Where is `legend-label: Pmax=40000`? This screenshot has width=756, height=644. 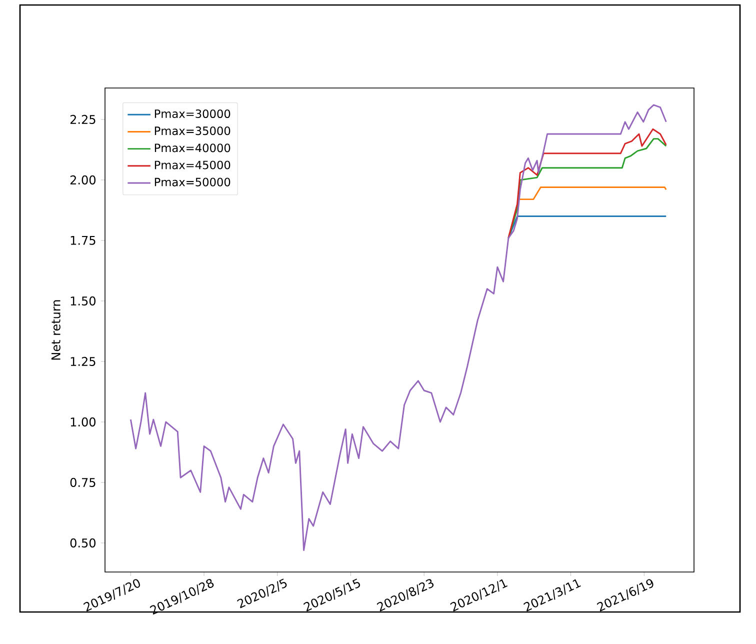 legend-label: Pmax=40000 is located at coordinates (192, 148).